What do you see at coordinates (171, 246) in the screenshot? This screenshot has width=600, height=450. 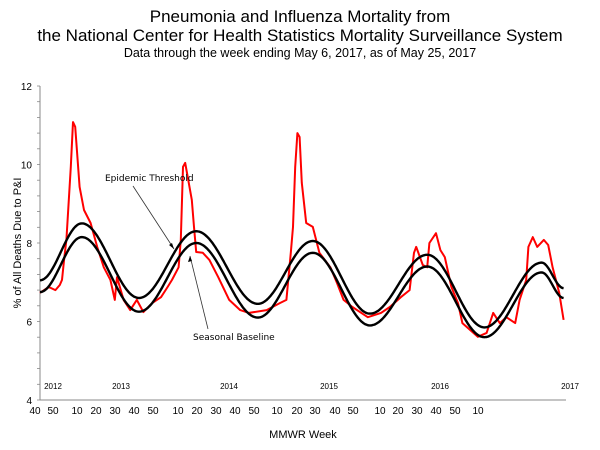 I see `threshold-arrowhead-icon` at bounding box center [171, 246].